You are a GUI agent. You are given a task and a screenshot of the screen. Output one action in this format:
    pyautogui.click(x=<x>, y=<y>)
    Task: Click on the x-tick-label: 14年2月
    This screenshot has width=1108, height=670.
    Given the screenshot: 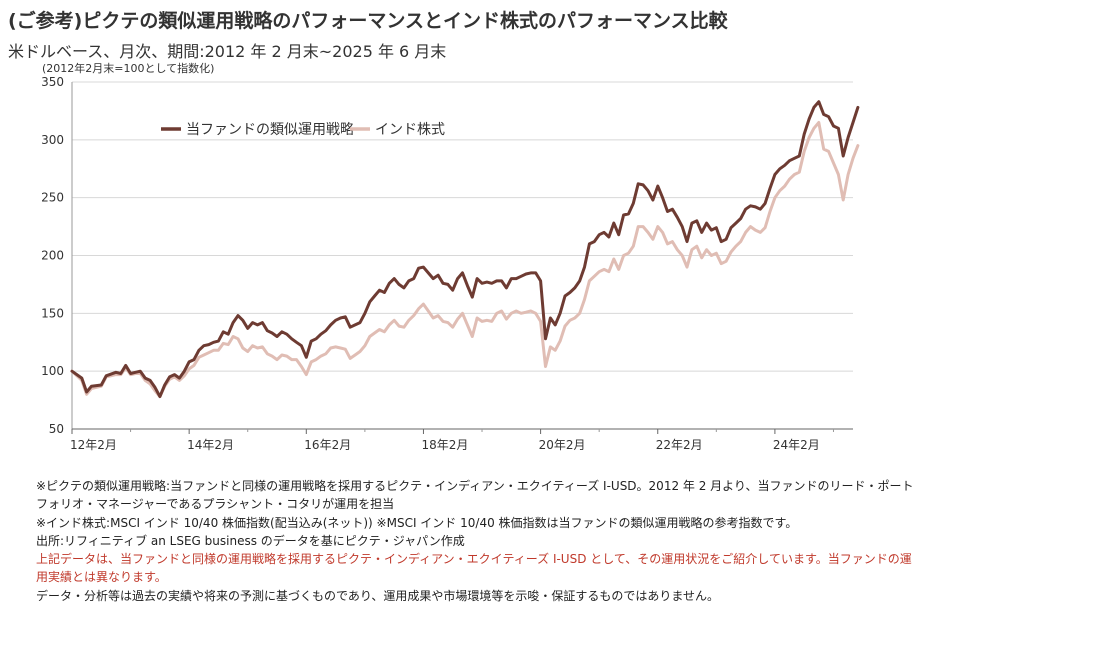 What is the action you would take?
    pyautogui.click(x=210, y=445)
    